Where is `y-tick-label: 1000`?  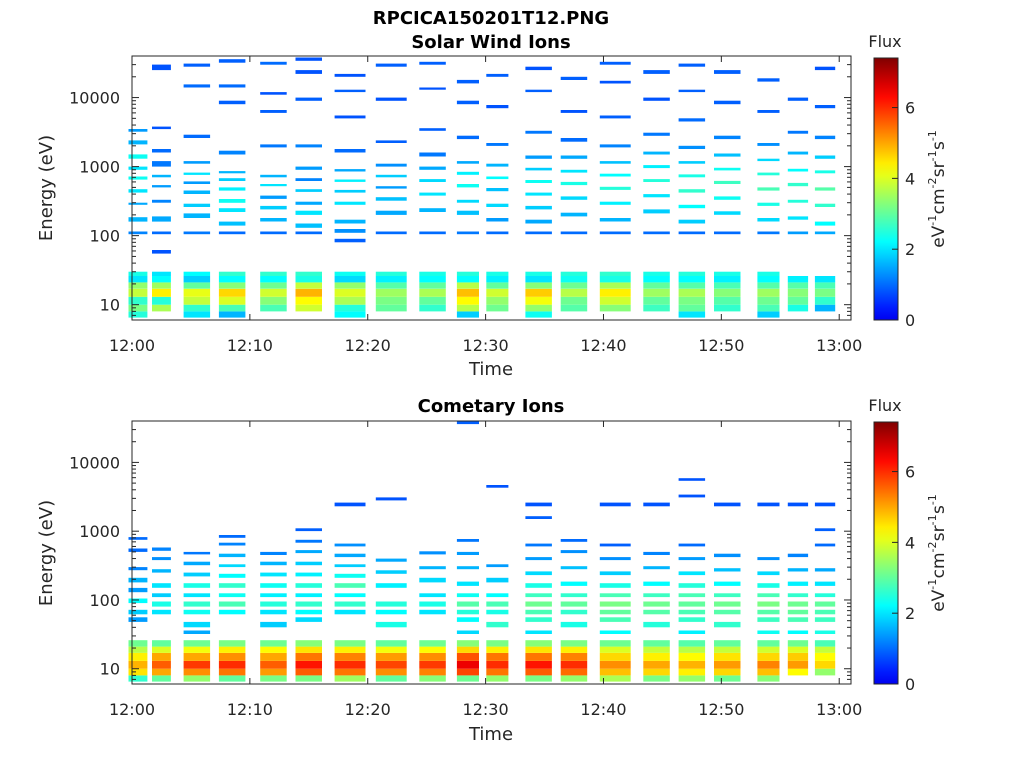 y-tick-label: 1000 is located at coordinates (99, 531).